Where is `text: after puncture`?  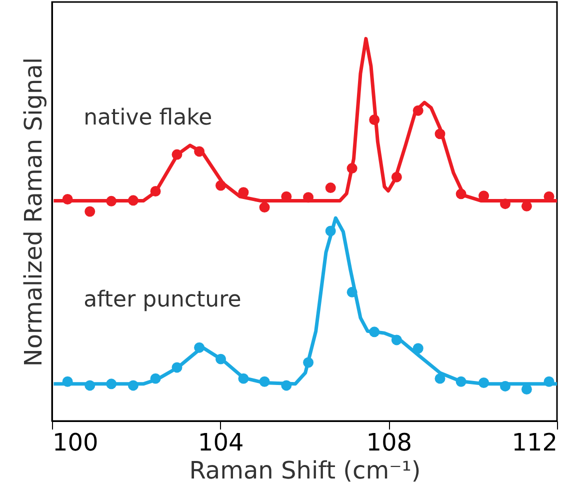
text: after puncture is located at coordinates (163, 300).